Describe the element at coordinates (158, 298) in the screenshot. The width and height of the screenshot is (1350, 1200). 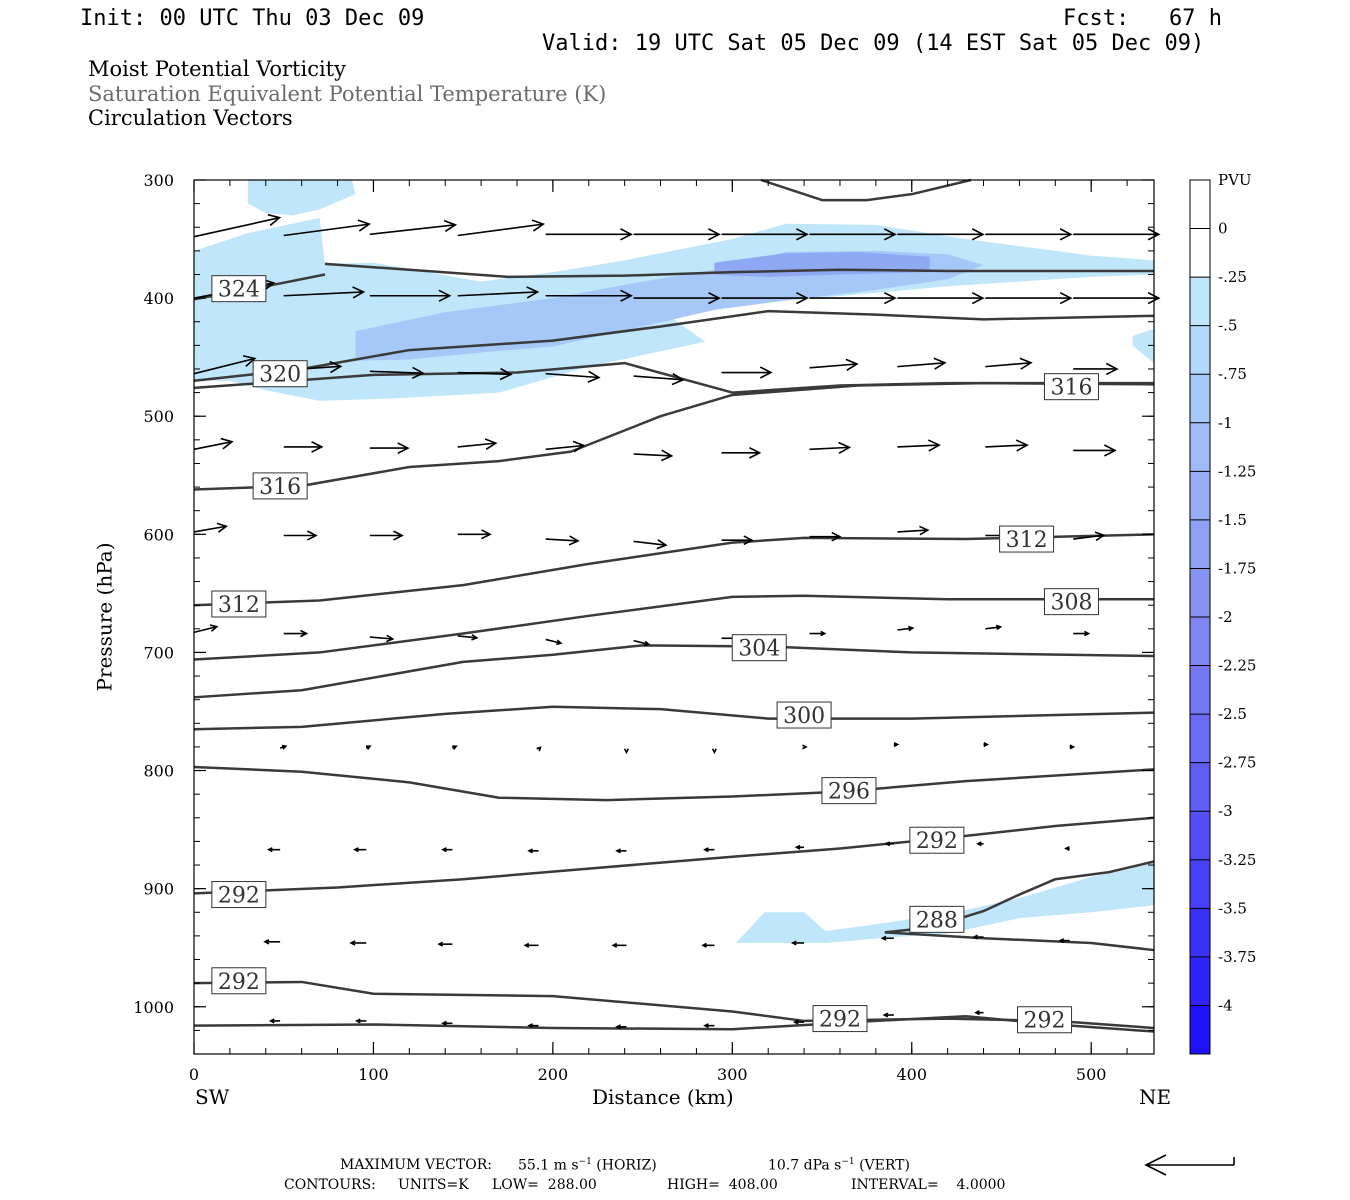
I see `y-tick-label: 400` at that location.